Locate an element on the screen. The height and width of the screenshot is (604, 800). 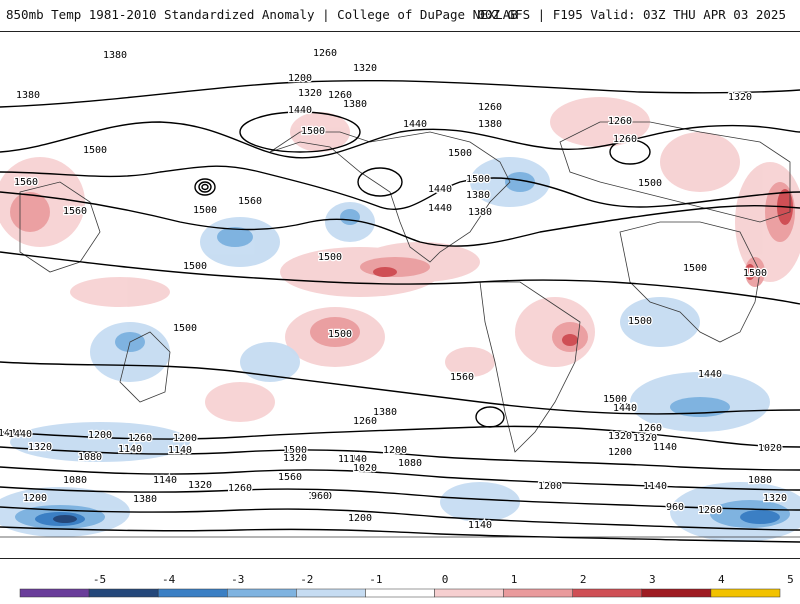
colorbar-svg: -5 -4 -3 -2 -1 0 1 2 3 4 5 is located at coordinates (406, 585).